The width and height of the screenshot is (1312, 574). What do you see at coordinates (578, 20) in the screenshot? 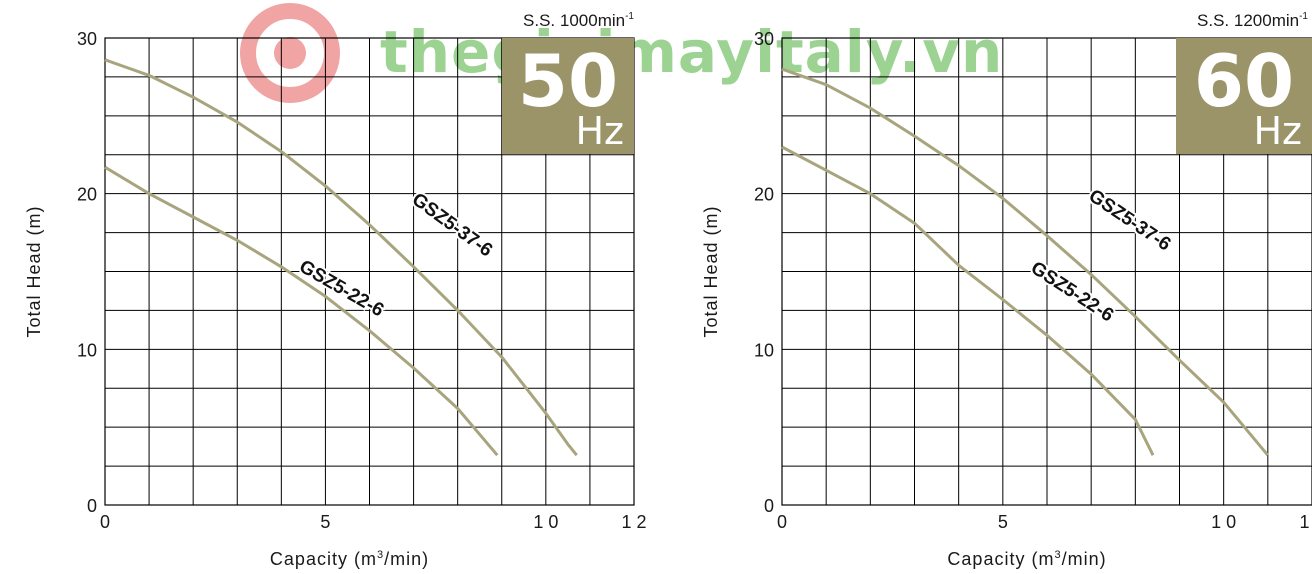
I see `speed-label: S.S. 1000min-1` at bounding box center [578, 20].